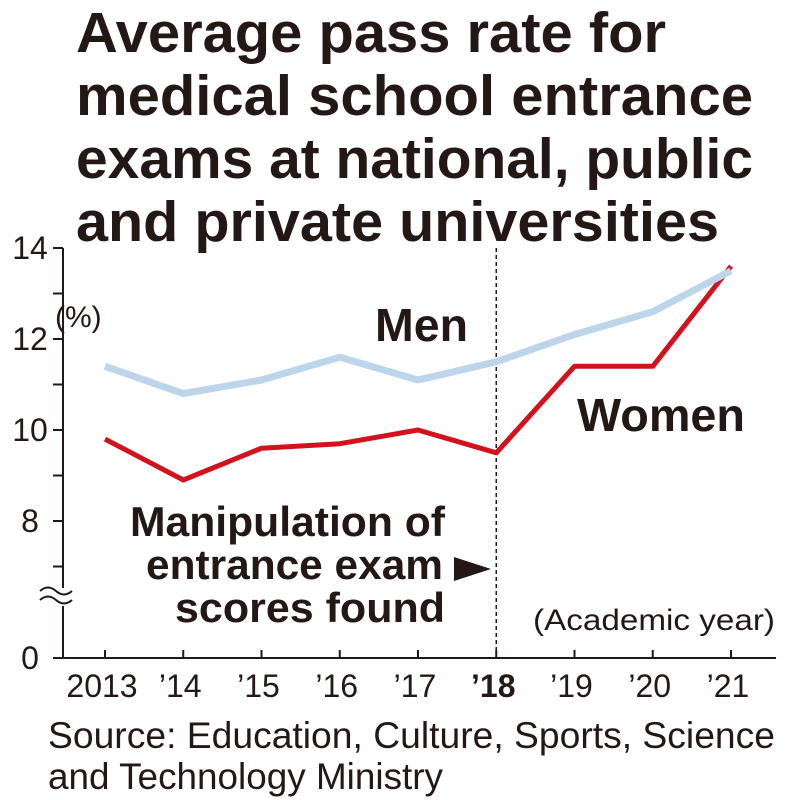  What do you see at coordinates (661, 415) in the screenshot?
I see `series-label-women: Women` at bounding box center [661, 415].